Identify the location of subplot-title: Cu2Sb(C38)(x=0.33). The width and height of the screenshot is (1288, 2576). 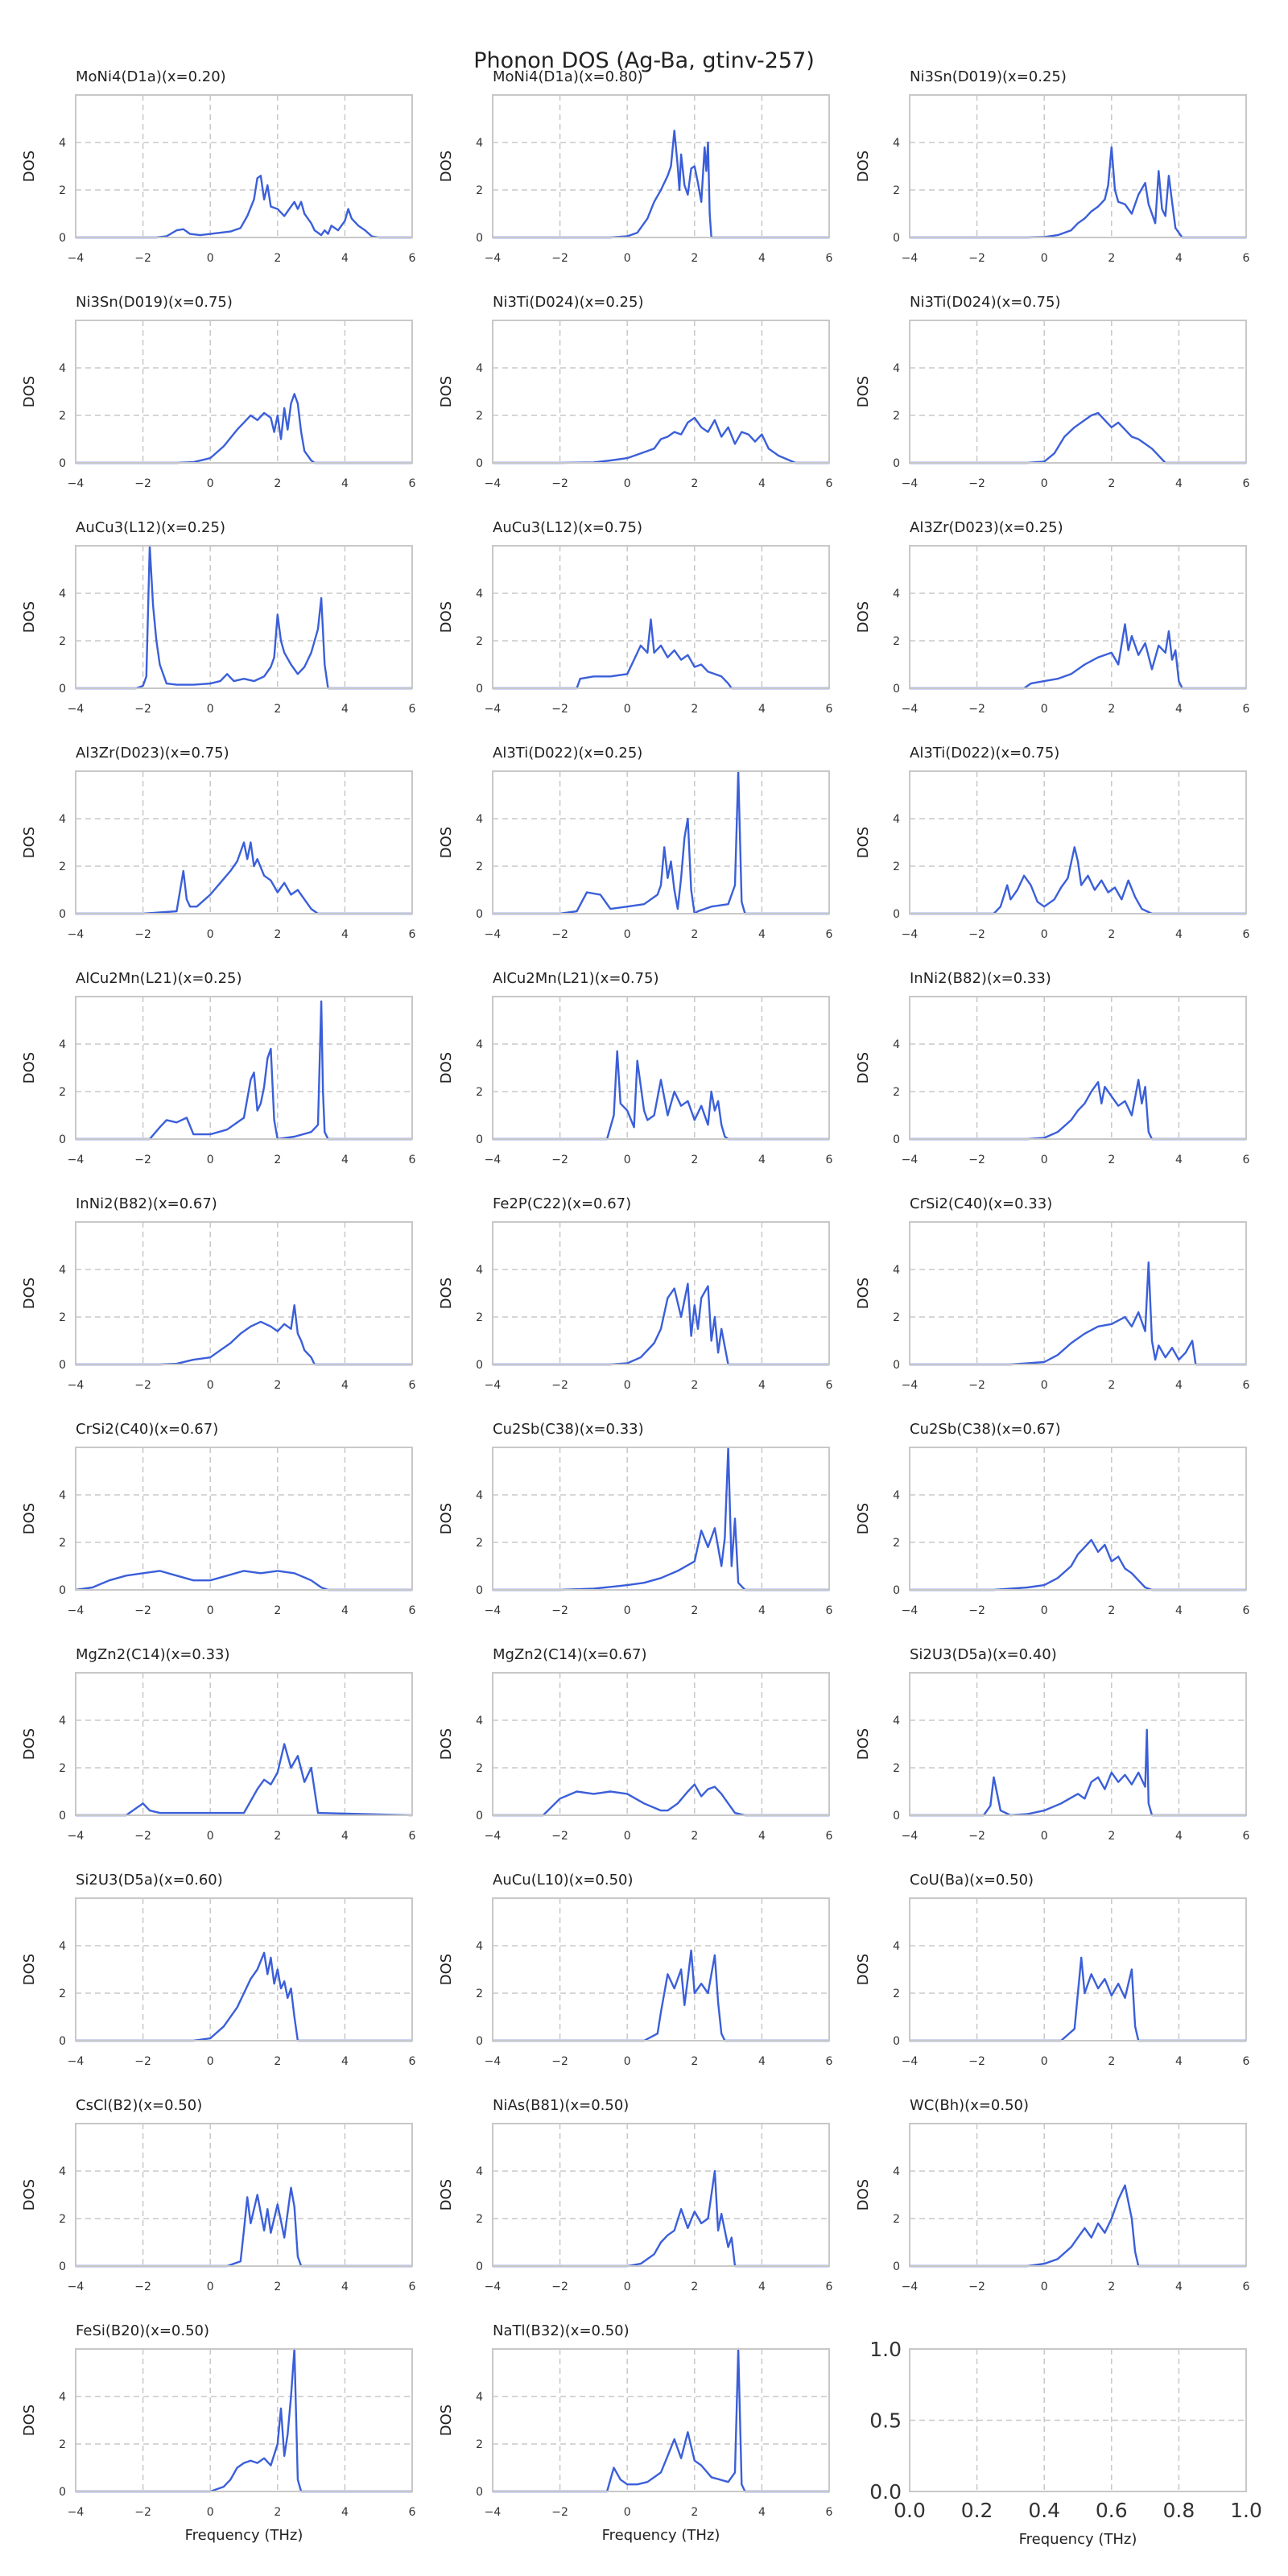
(568, 1429).